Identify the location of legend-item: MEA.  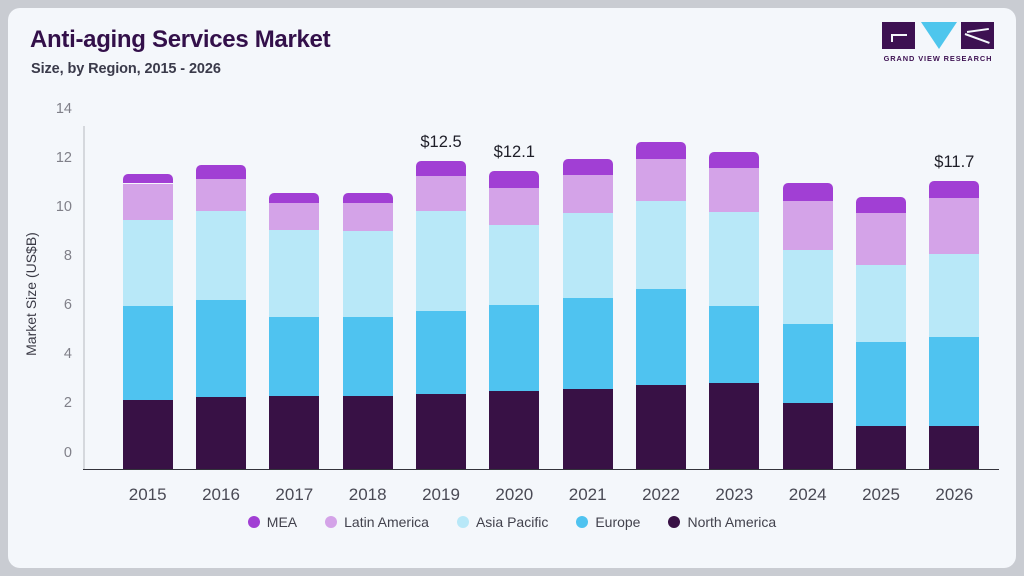
(272, 522).